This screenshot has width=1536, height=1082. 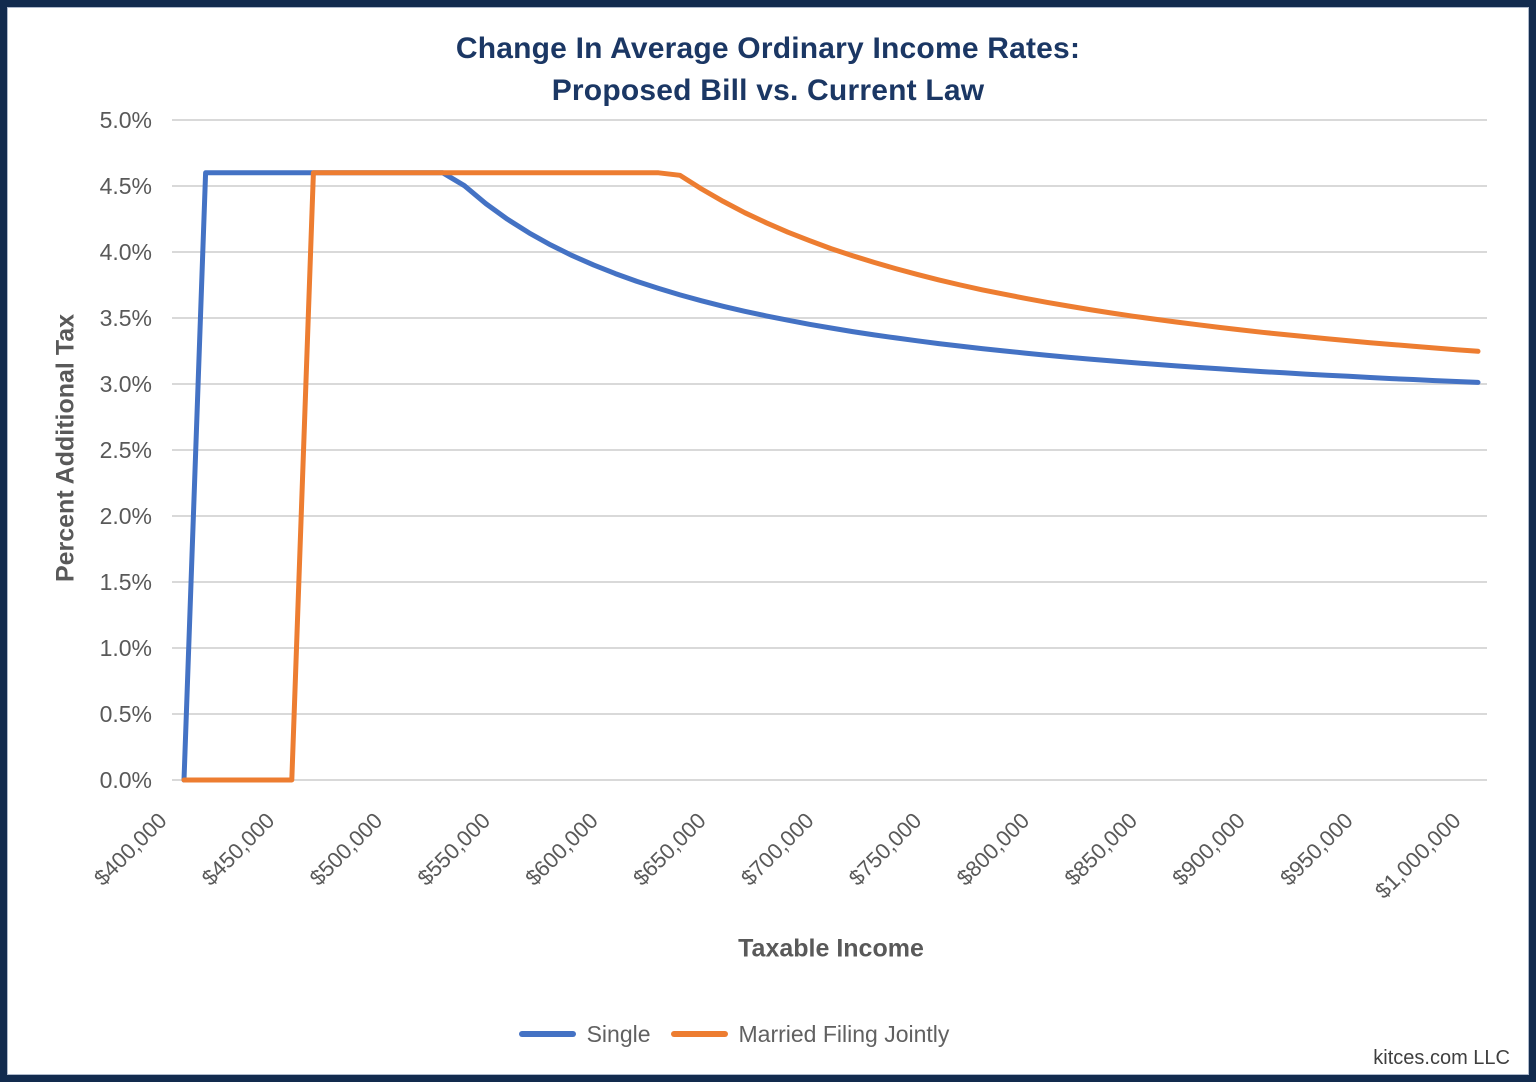 I want to click on x-tick-label: $650,000, so click(x=669, y=849).